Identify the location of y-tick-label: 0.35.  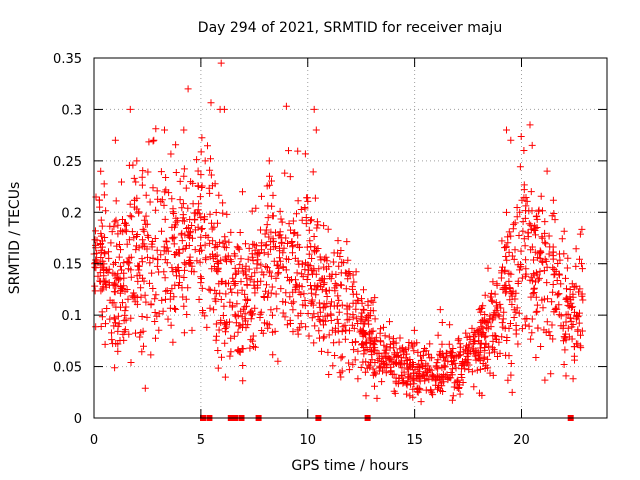
(67, 59).